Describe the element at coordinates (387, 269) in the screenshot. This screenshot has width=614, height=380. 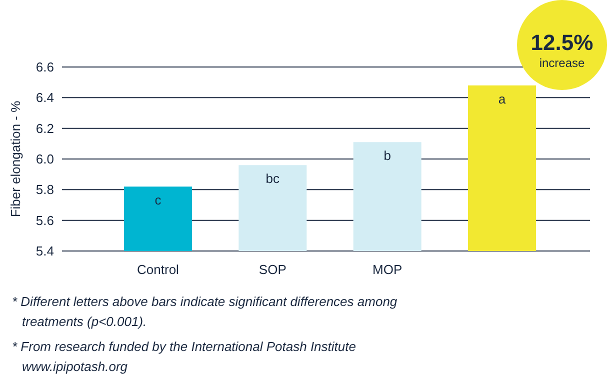
I see `x-tick-label: MOP` at that location.